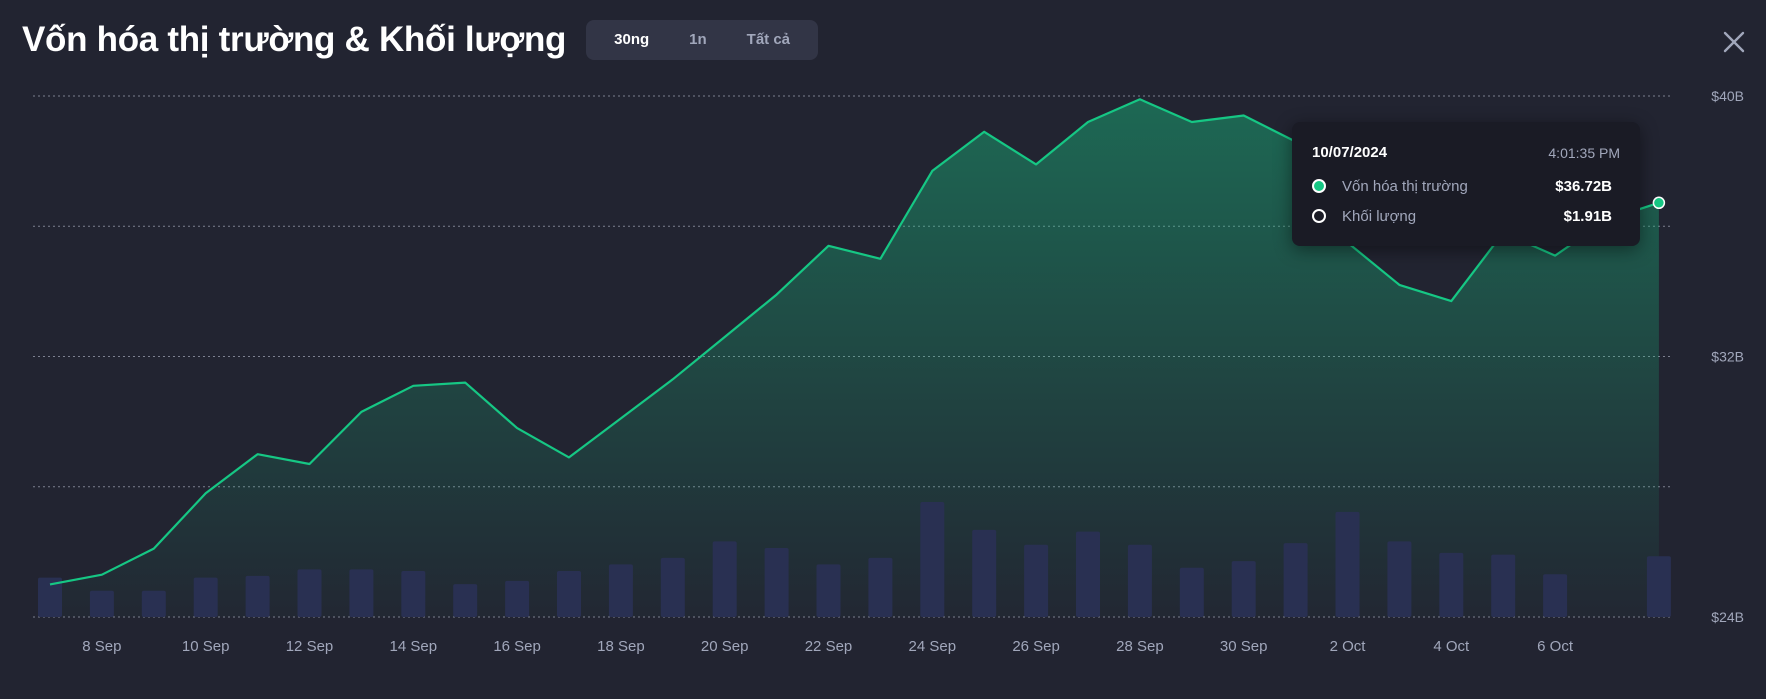 This screenshot has width=1766, height=699. Describe the element at coordinates (101, 646) in the screenshot. I see `x-tick-label: 8 Sep` at that location.